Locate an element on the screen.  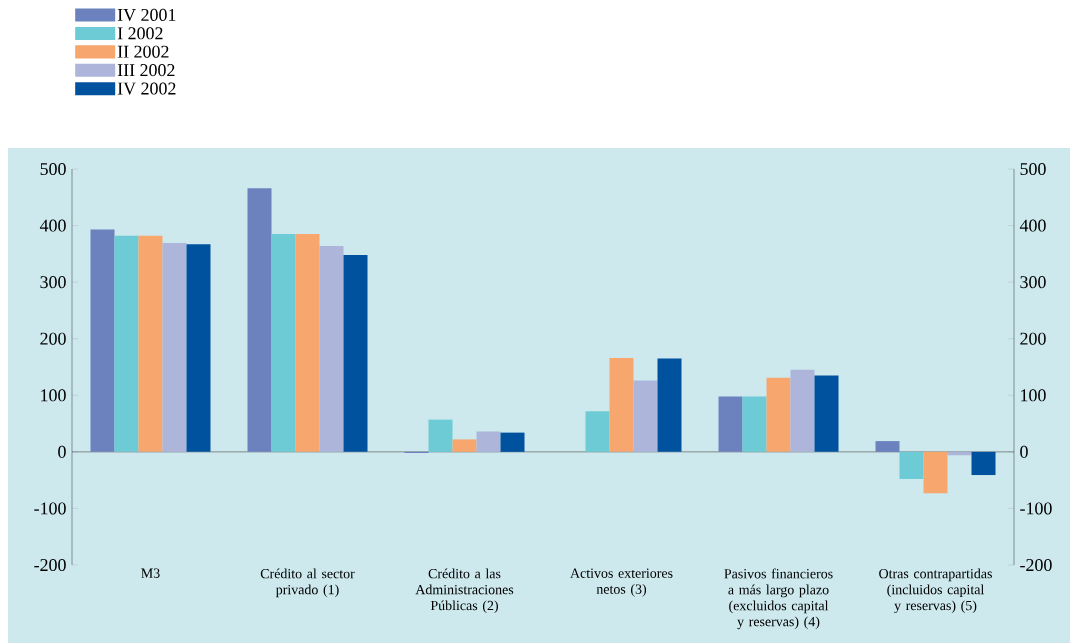
y2-tick-label: 100 is located at coordinates (1033, 395).